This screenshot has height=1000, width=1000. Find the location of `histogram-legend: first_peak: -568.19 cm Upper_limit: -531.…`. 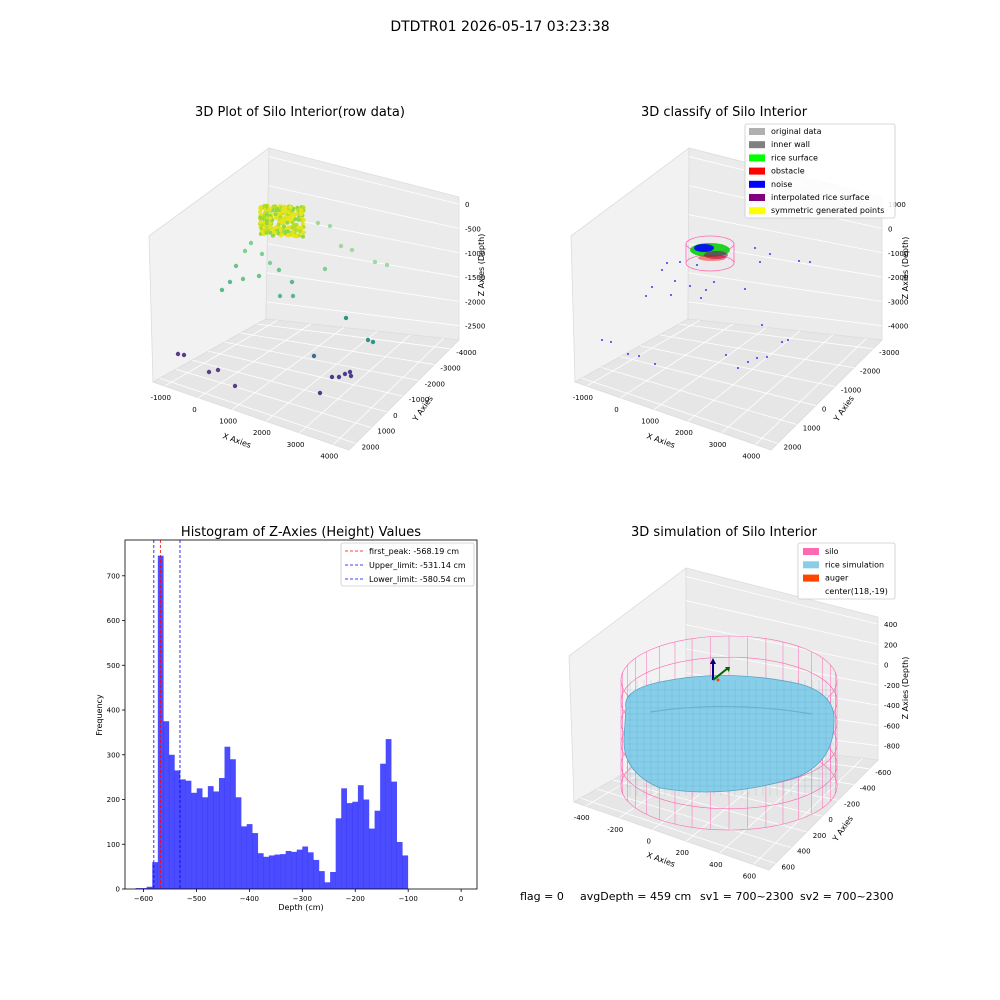

histogram-legend: first_peak: -568.19 cm Upper_limit: -531.… is located at coordinates (407, 564).